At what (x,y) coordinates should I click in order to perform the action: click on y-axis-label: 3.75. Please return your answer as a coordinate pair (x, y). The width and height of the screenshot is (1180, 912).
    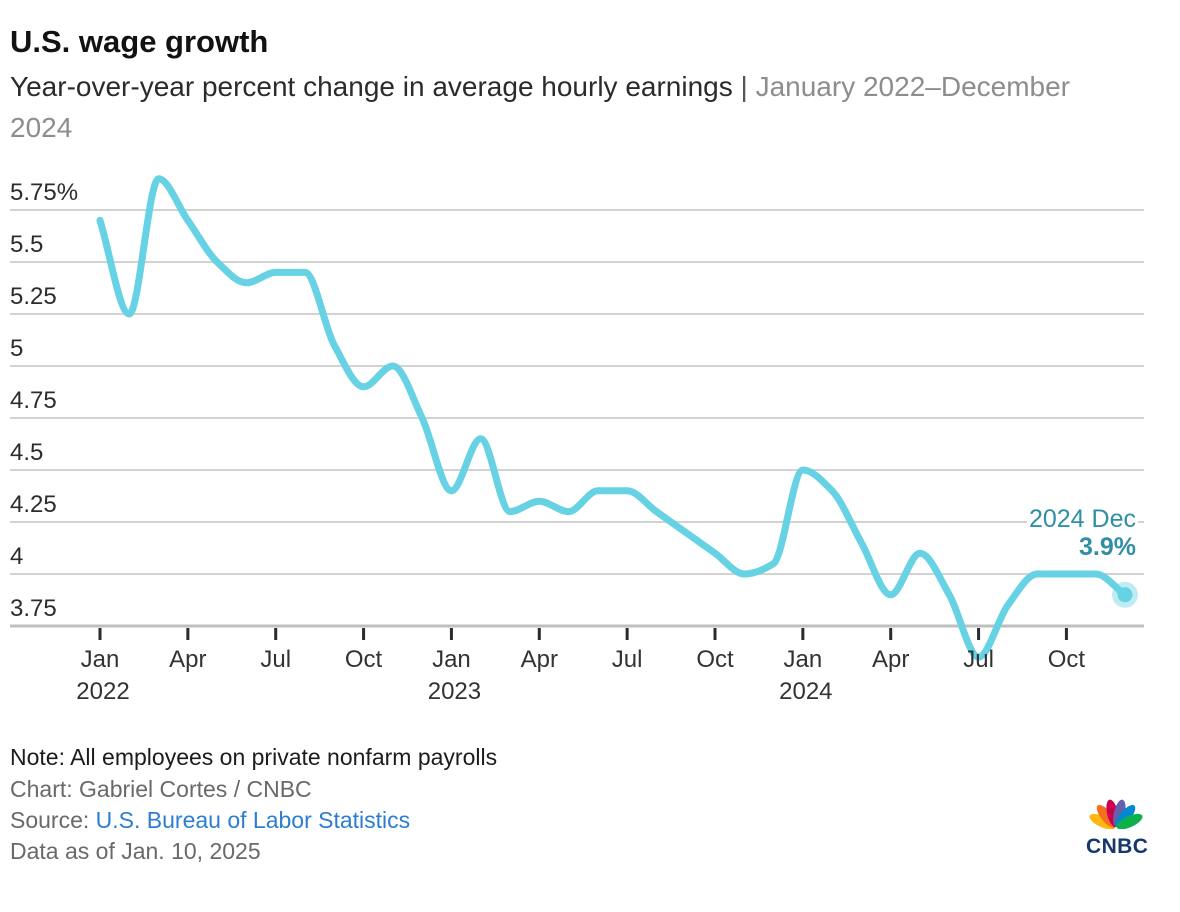
    Looking at the image, I should click on (33, 608).